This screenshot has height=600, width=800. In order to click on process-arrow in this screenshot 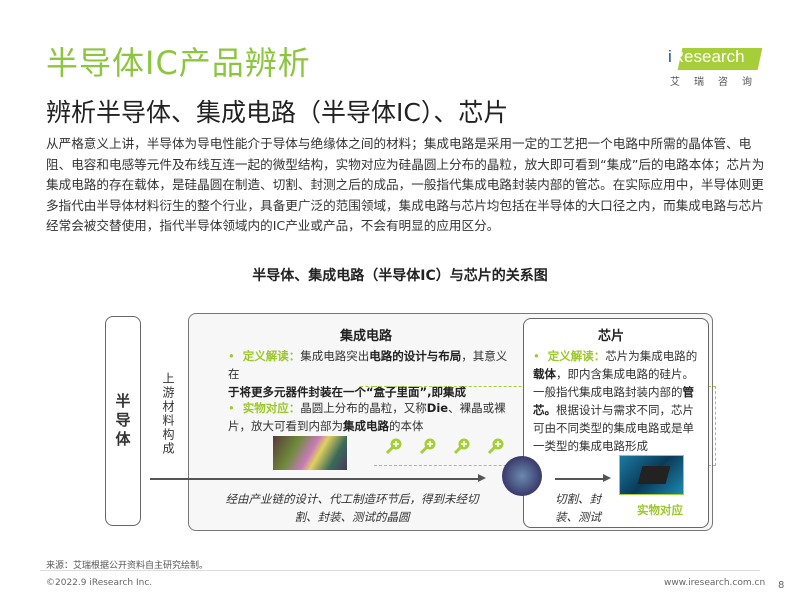, I will do `click(315, 479)`.